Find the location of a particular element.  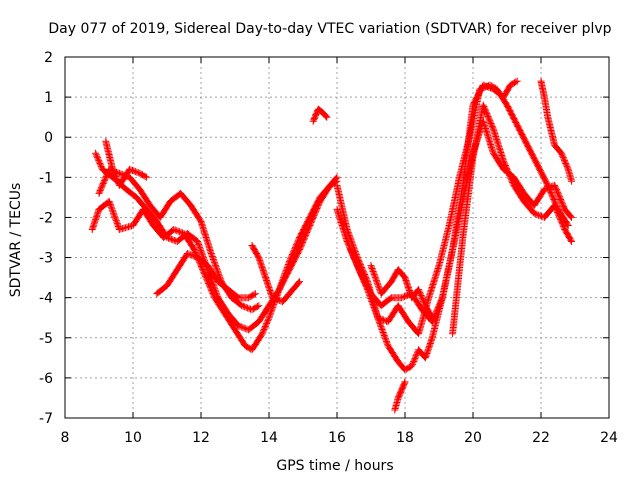

x-tick-label: 24 is located at coordinates (609, 438).